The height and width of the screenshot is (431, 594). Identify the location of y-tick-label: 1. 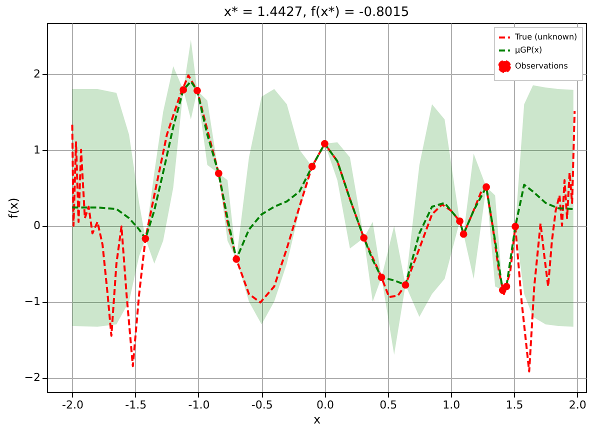
(37, 149).